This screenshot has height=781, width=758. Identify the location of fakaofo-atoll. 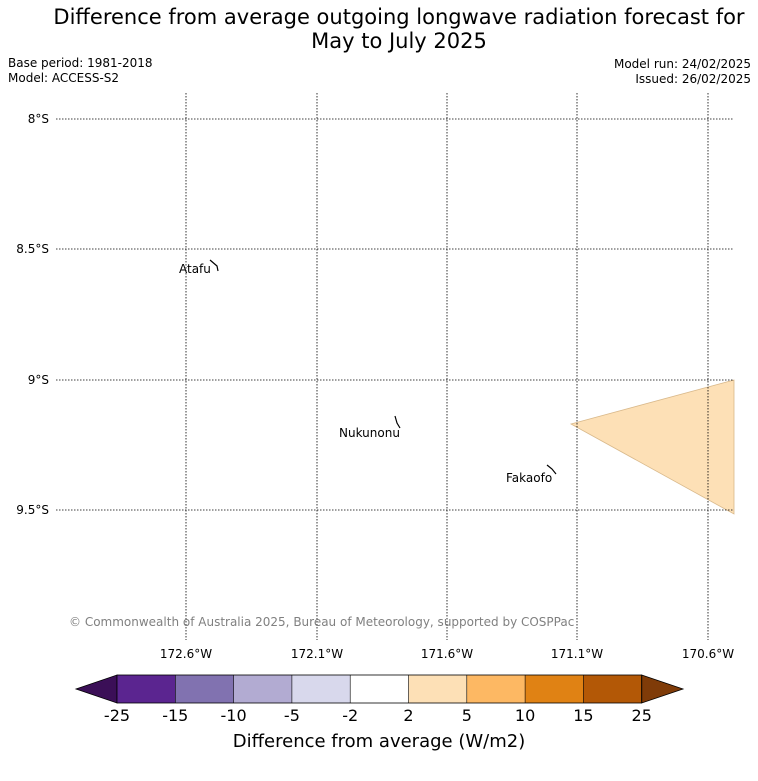
(551, 469).